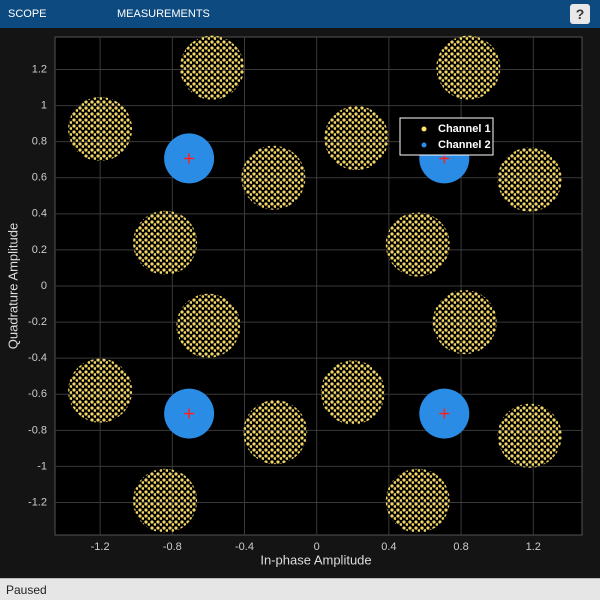 The image size is (600, 600). I want to click on status-text: Paused, so click(26, 590).